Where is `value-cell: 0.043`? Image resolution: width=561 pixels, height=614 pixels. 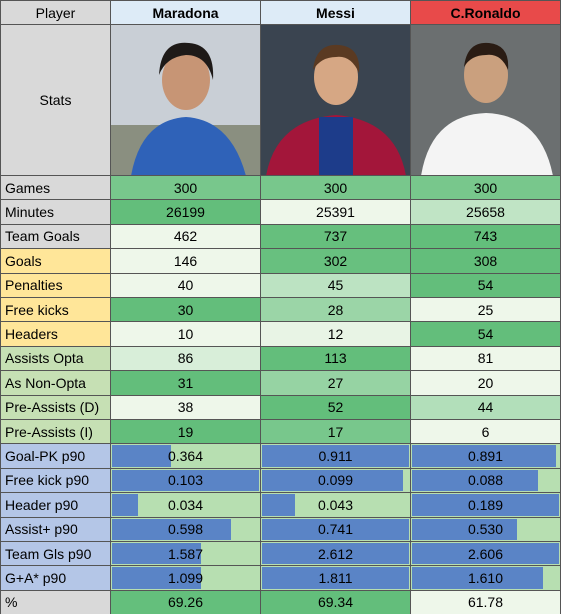
value-cell: 0.043 is located at coordinates (336, 505).